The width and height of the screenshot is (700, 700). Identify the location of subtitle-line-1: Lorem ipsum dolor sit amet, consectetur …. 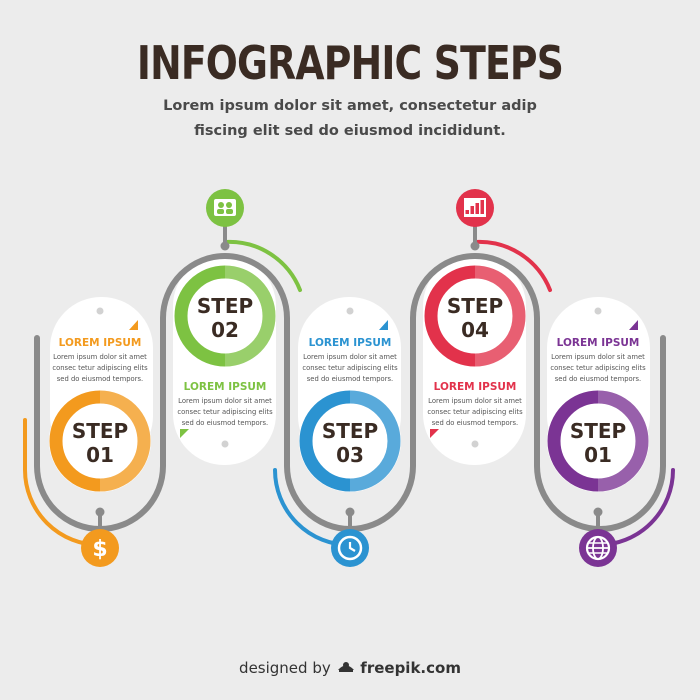
(350, 106).